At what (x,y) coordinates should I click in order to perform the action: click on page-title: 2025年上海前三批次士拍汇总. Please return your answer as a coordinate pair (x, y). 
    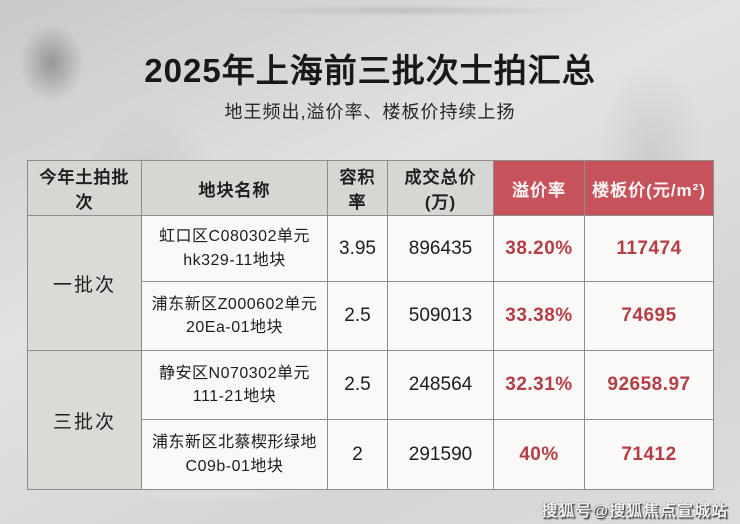
    Looking at the image, I should click on (370, 70).